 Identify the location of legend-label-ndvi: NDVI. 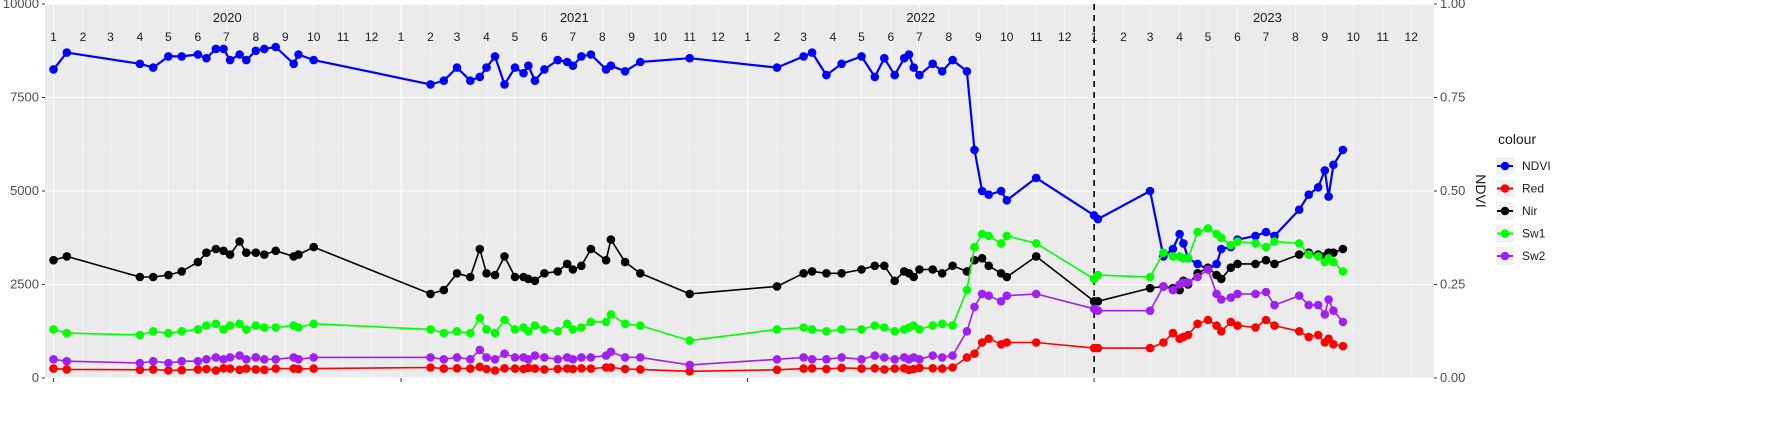
(1536, 166).